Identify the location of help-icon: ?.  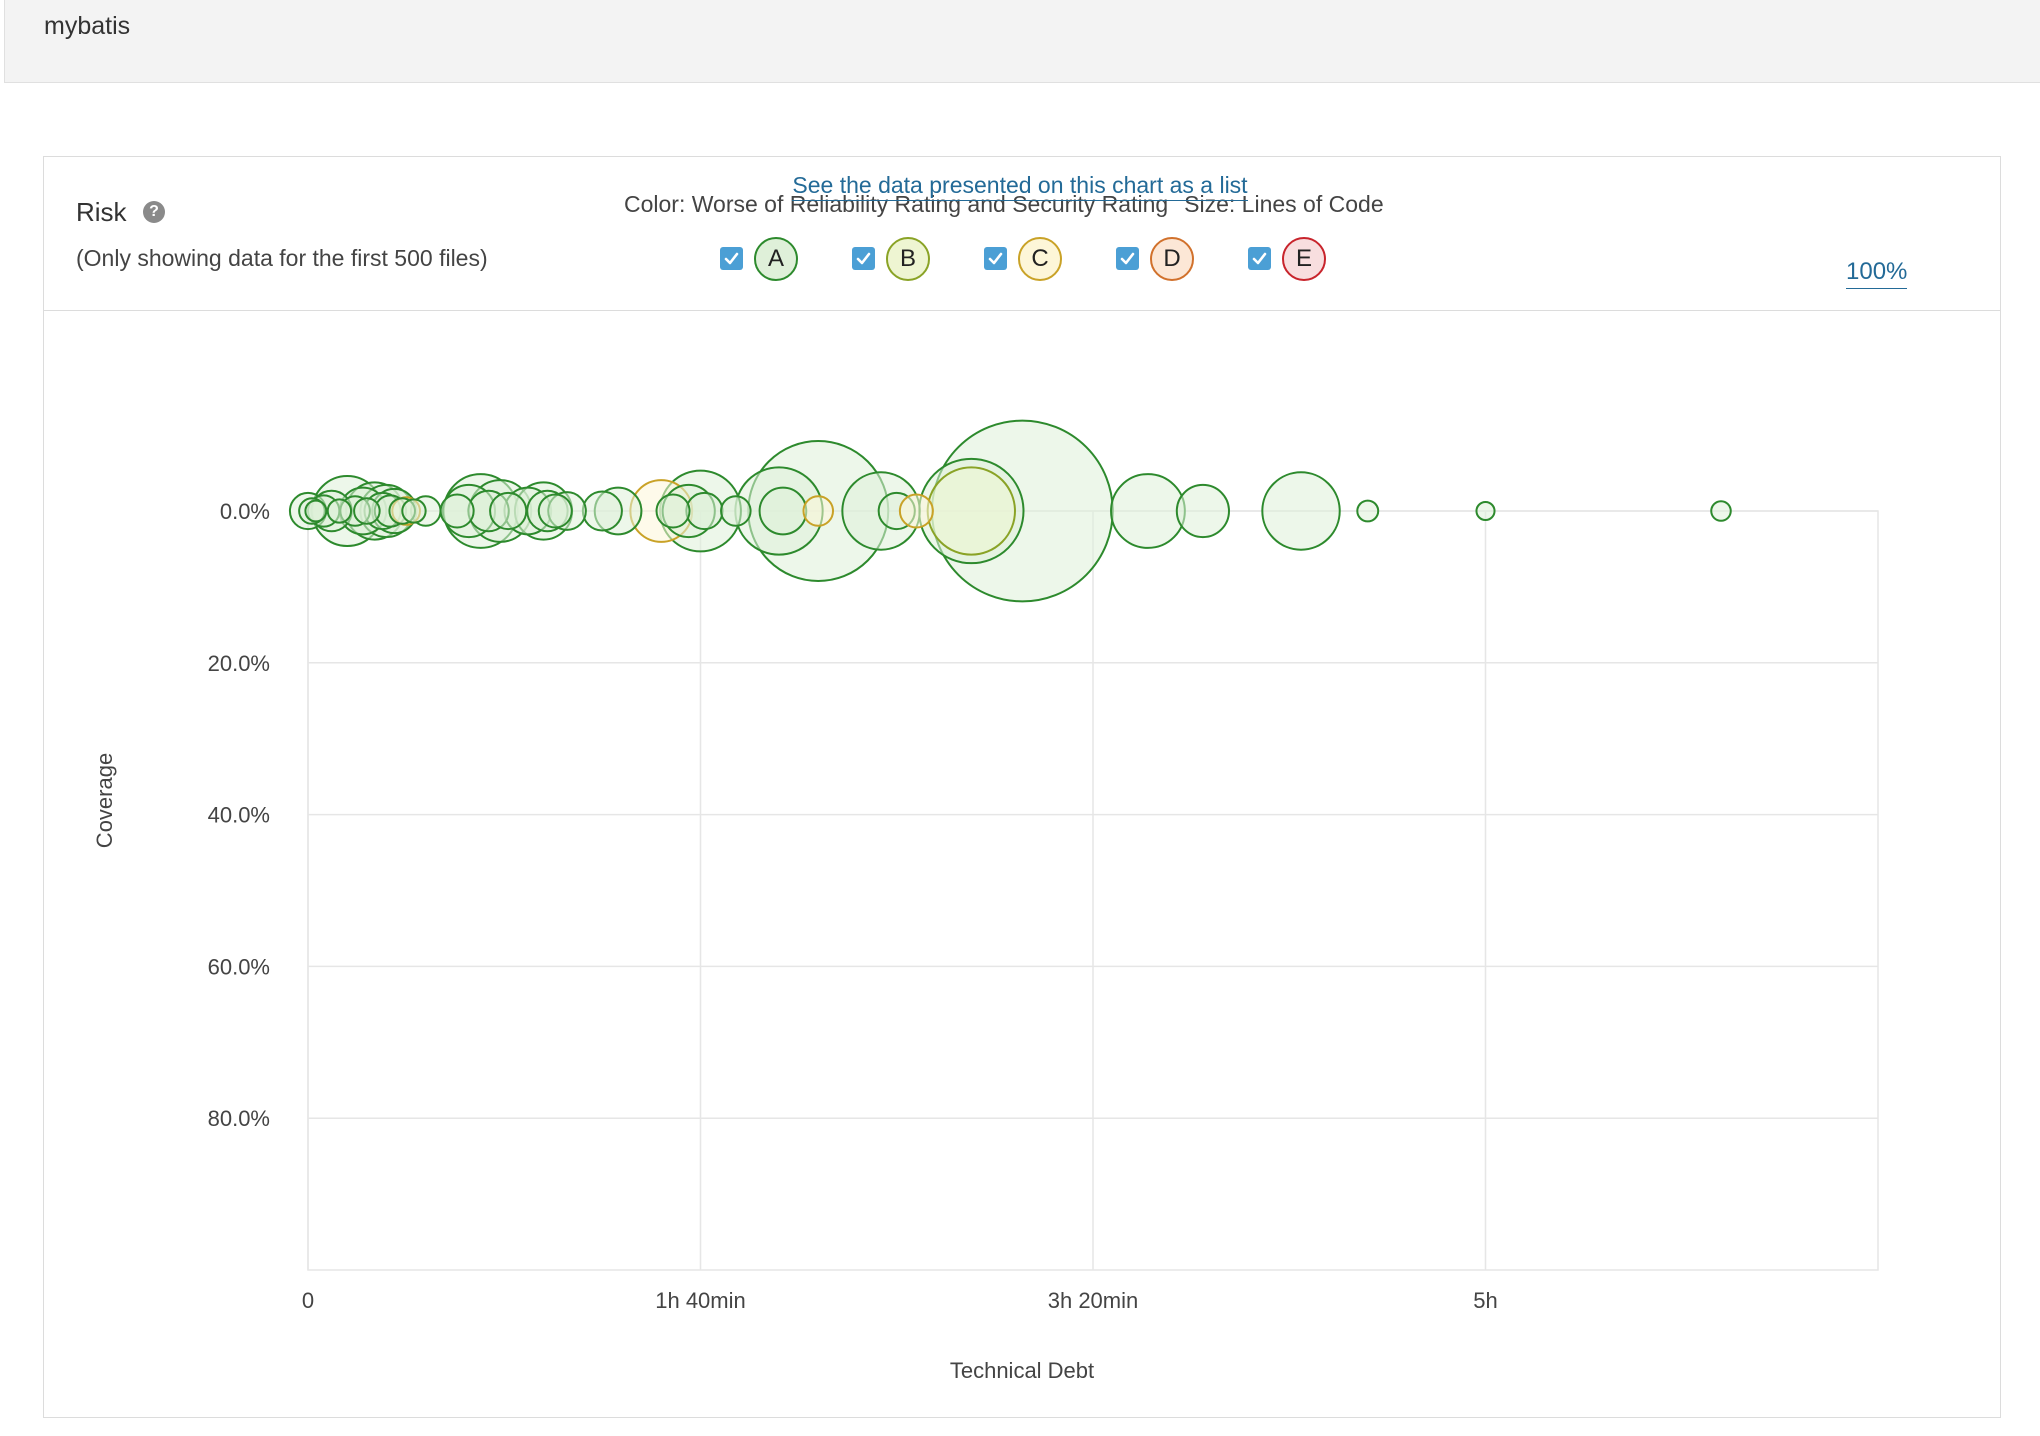
(154, 212).